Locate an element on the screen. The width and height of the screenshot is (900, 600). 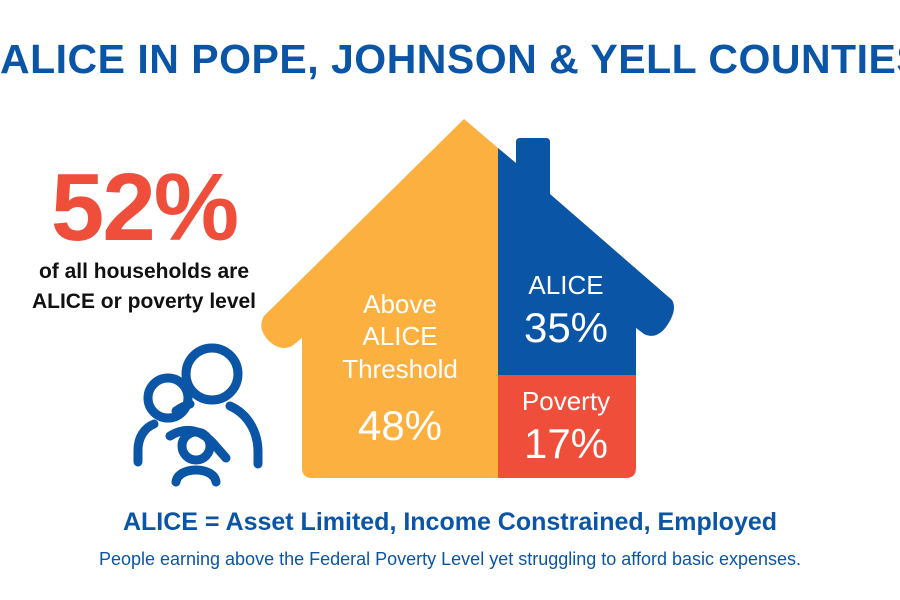
label-above-line3: Threshold is located at coordinates (400, 369).